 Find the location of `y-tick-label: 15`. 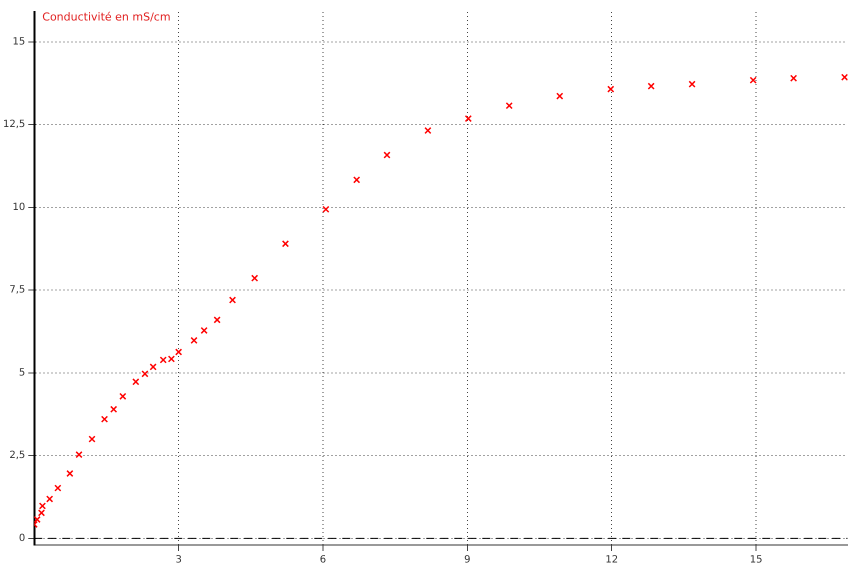

y-tick-label: 15 is located at coordinates (19, 42).